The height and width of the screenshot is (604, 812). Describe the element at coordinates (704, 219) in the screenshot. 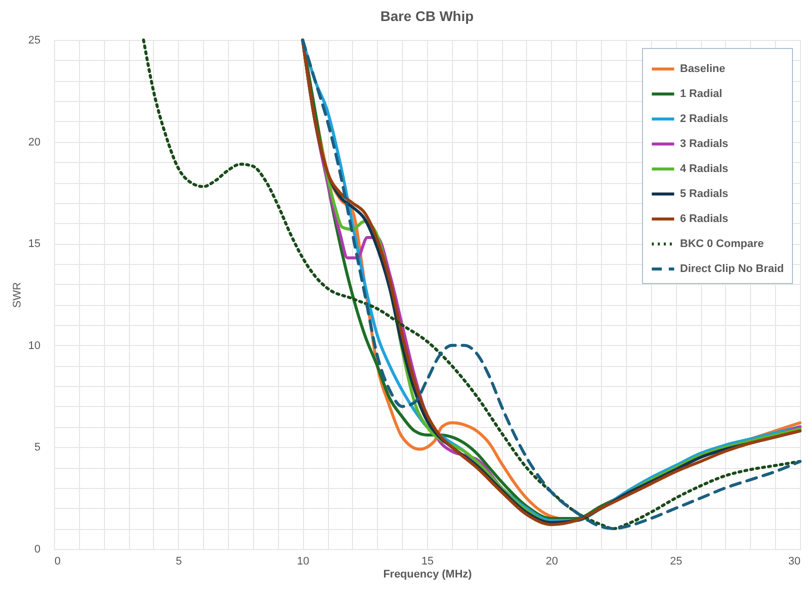

I see `legend-label: 6 Radials` at that location.